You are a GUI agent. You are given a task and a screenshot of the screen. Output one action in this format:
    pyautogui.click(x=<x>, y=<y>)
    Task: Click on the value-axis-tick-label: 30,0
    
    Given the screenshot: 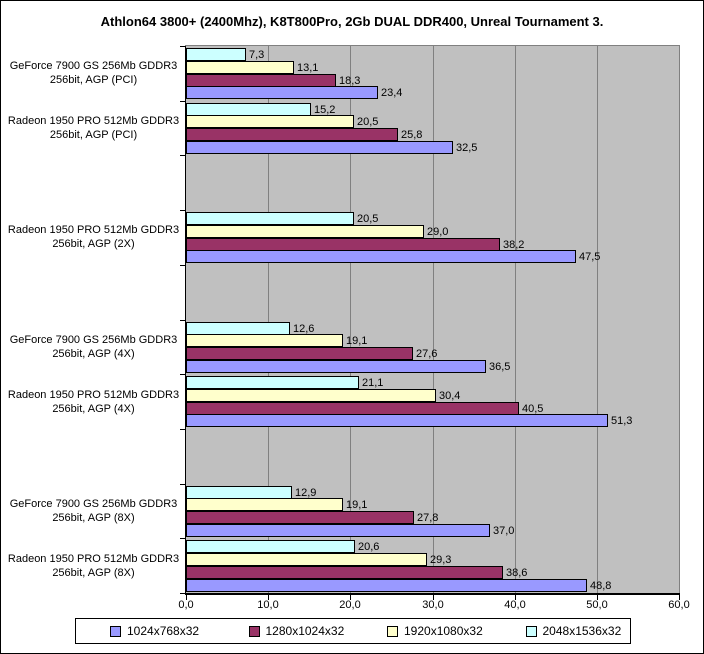 What is the action you would take?
    pyautogui.click(x=433, y=605)
    